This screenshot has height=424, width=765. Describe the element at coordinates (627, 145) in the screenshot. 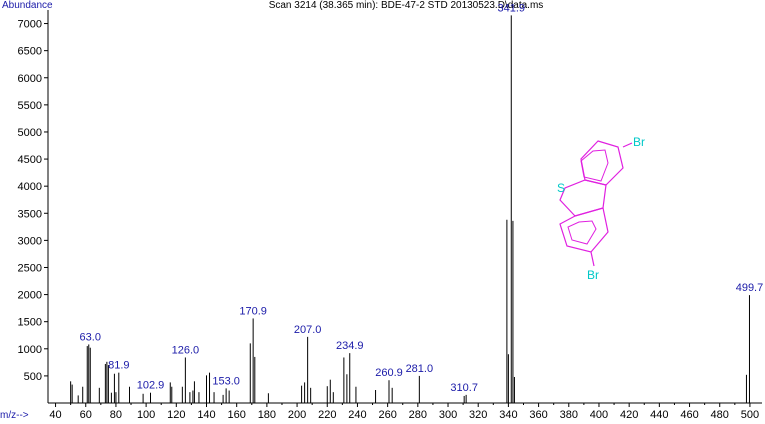

I see `upper-br-bond` at that location.